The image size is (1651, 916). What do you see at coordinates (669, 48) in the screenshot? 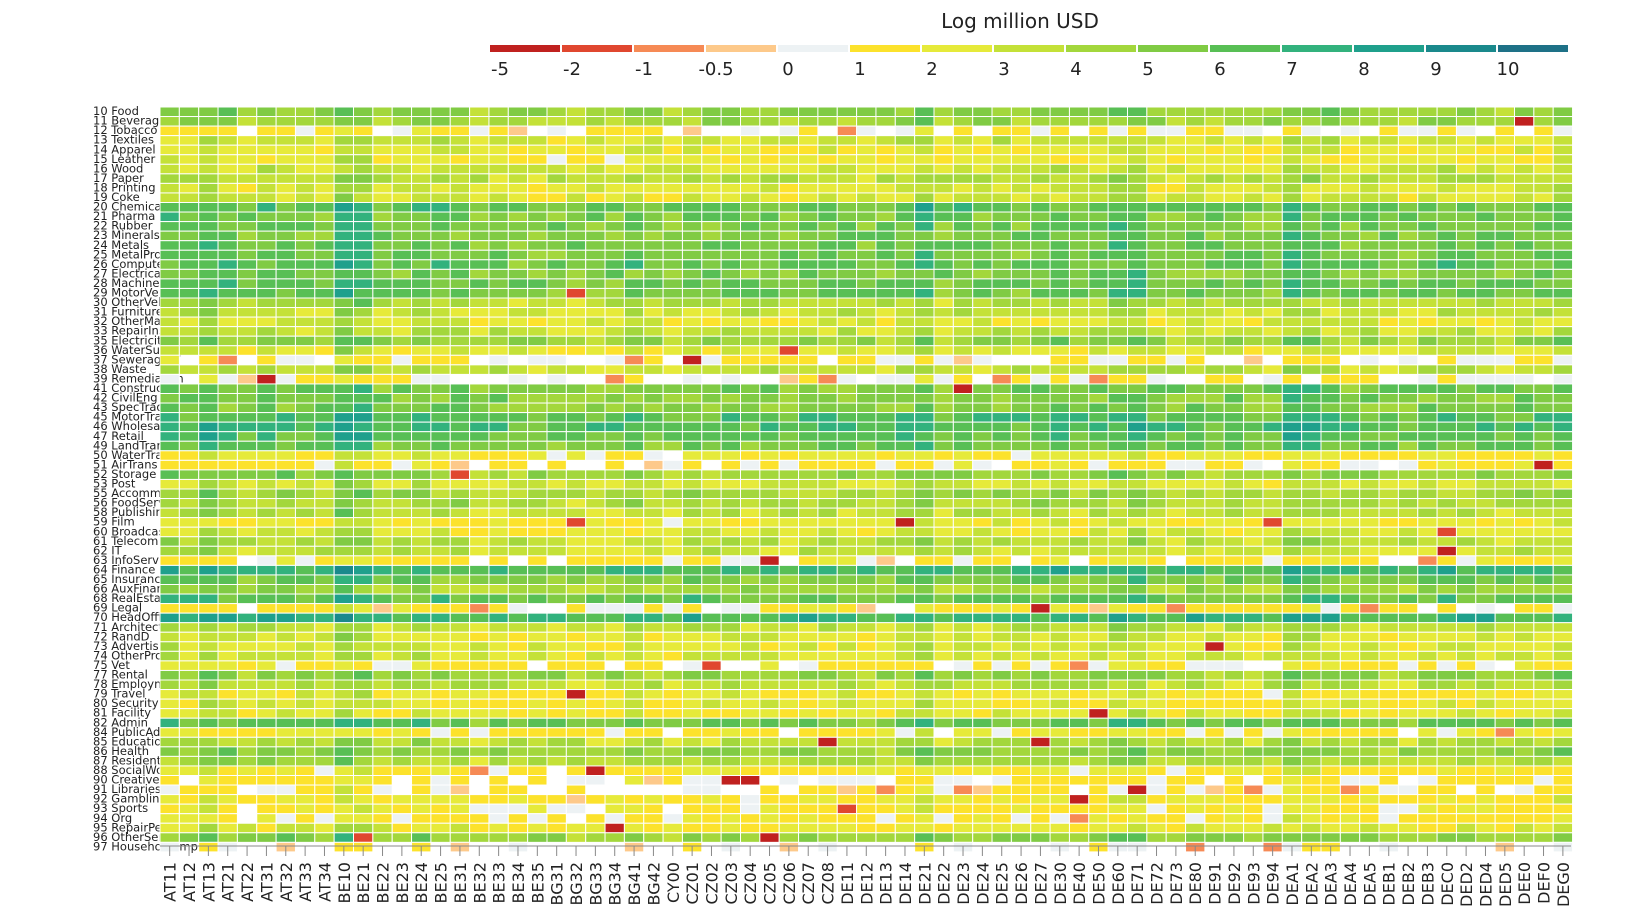
I see `legend-bin` at bounding box center [669, 48].